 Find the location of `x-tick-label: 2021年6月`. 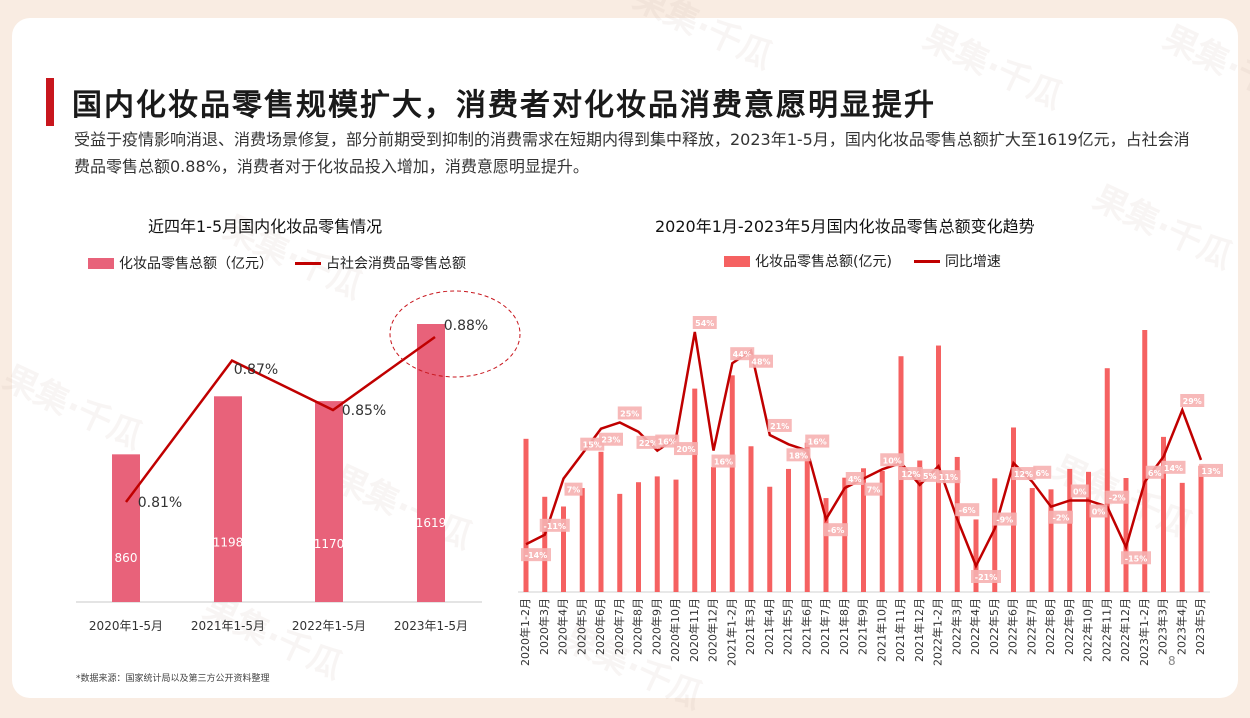

x-tick-label: 2021年6月 is located at coordinates (806, 626).